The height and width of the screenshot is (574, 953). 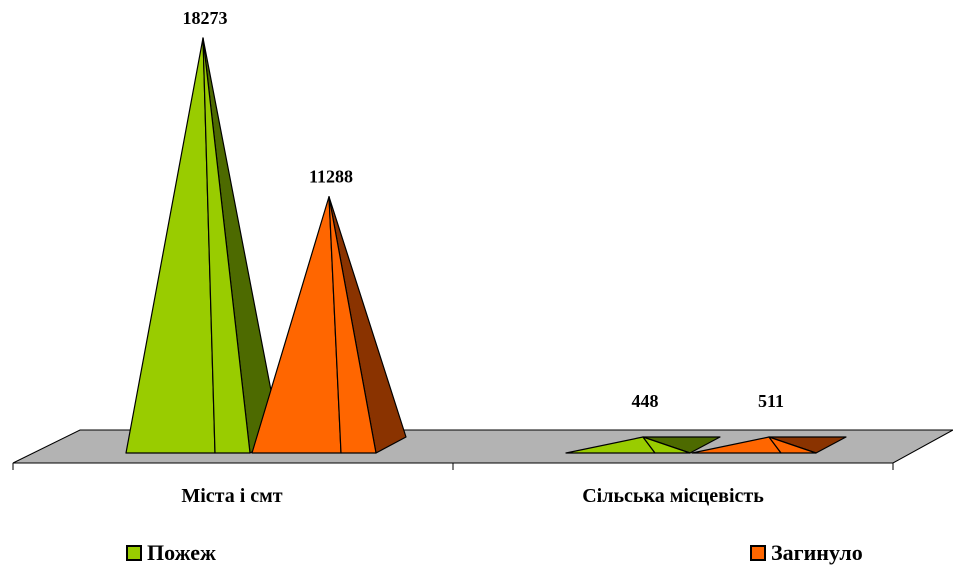 I want to click on legend-swatch-fires, so click(x=134, y=553).